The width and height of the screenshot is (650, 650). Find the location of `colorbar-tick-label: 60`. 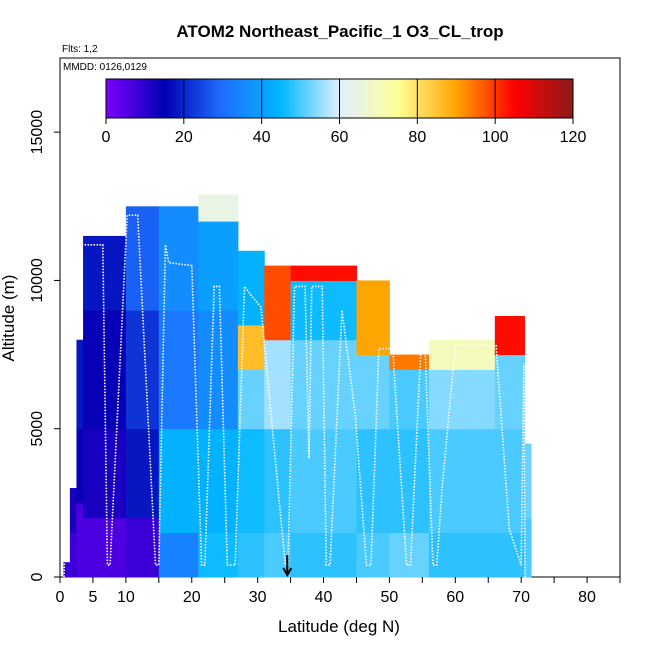

colorbar-tick-label: 60 is located at coordinates (340, 137).